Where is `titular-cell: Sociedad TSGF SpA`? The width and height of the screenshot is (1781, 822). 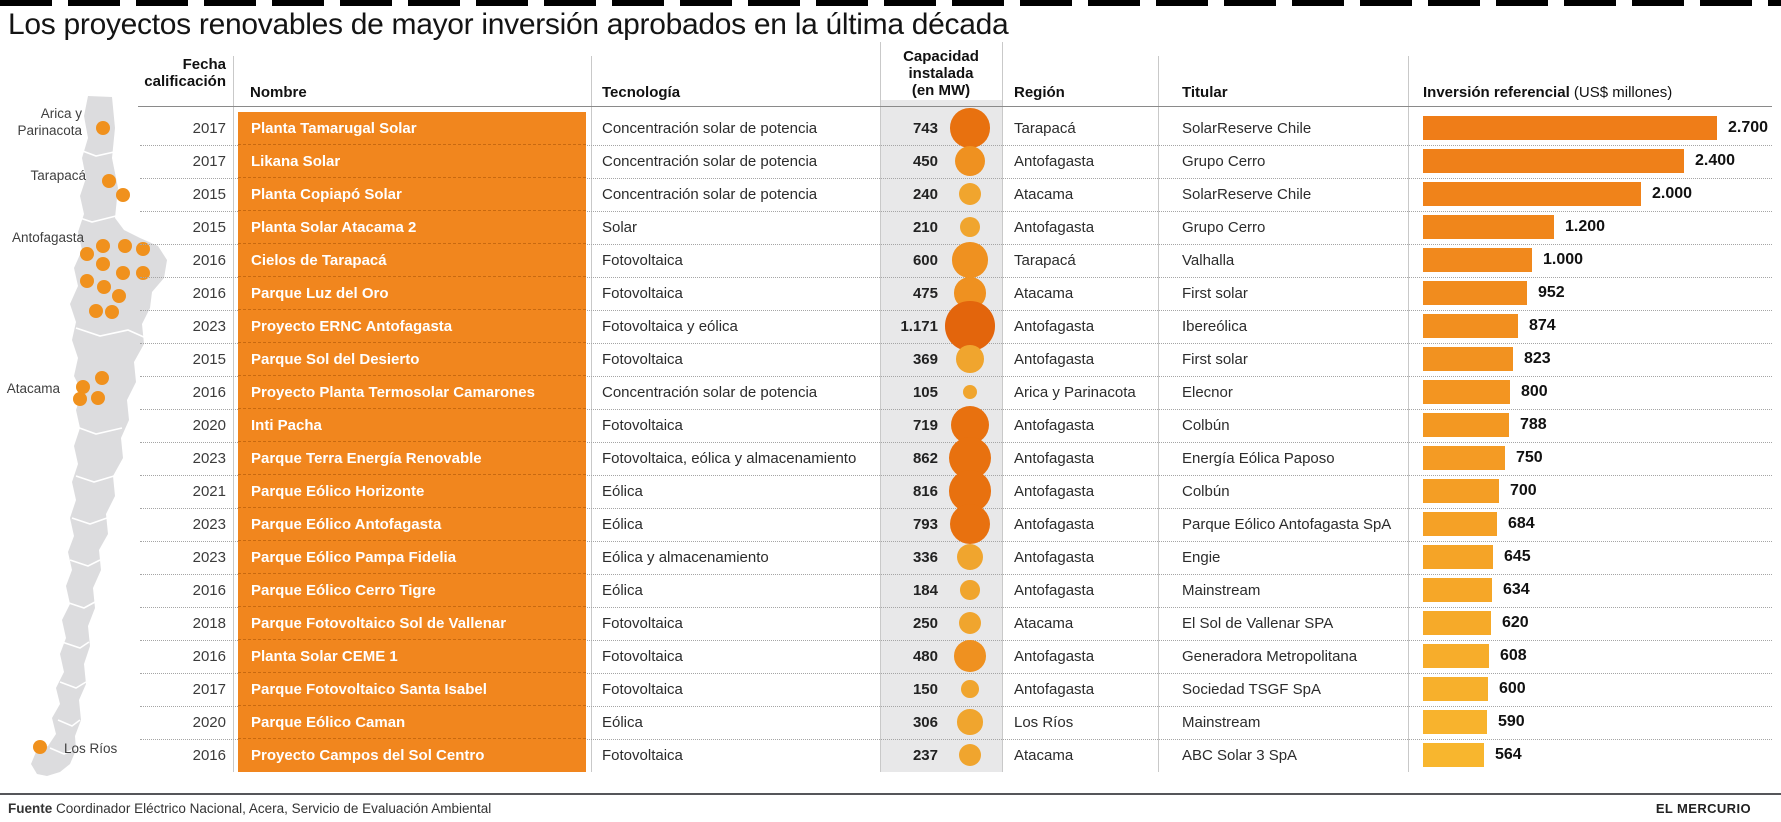
titular-cell: Sociedad TSGF SpA is located at coordinates (1251, 689).